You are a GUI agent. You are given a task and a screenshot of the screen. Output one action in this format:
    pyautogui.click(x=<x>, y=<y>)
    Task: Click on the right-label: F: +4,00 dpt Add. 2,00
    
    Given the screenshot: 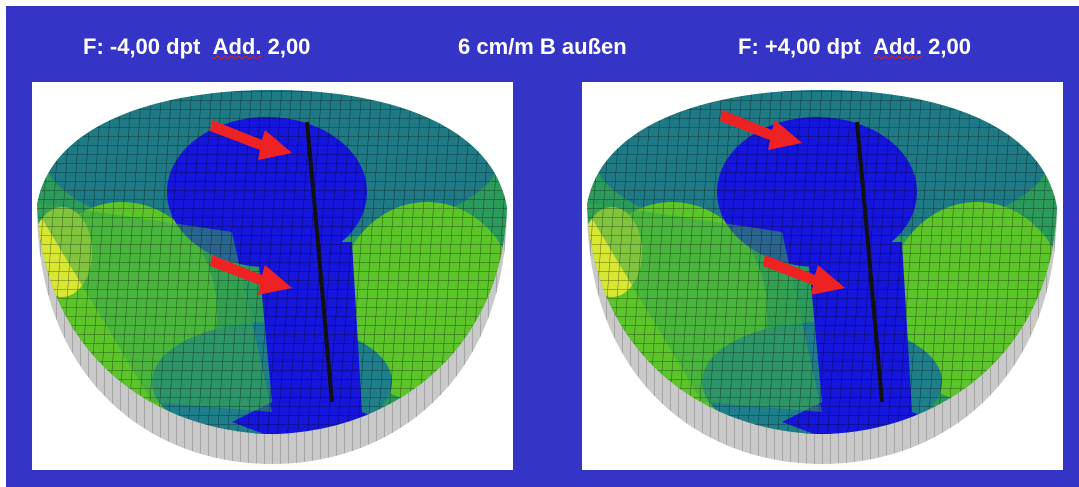 What is the action you would take?
    pyautogui.click(x=854, y=47)
    